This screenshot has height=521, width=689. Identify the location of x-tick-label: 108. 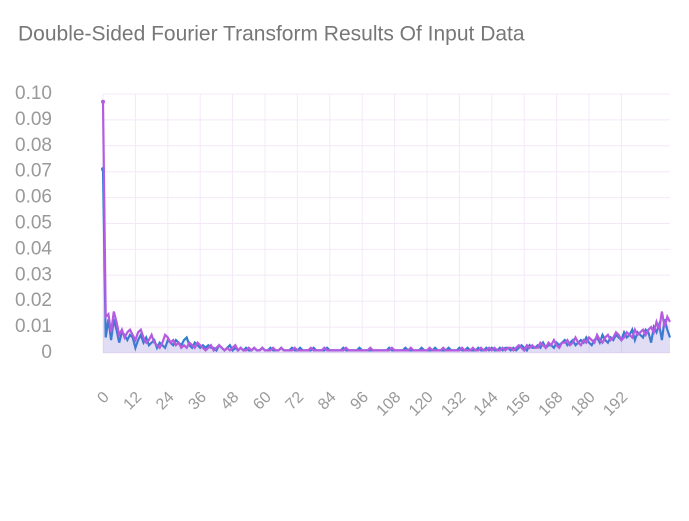
(389, 404).